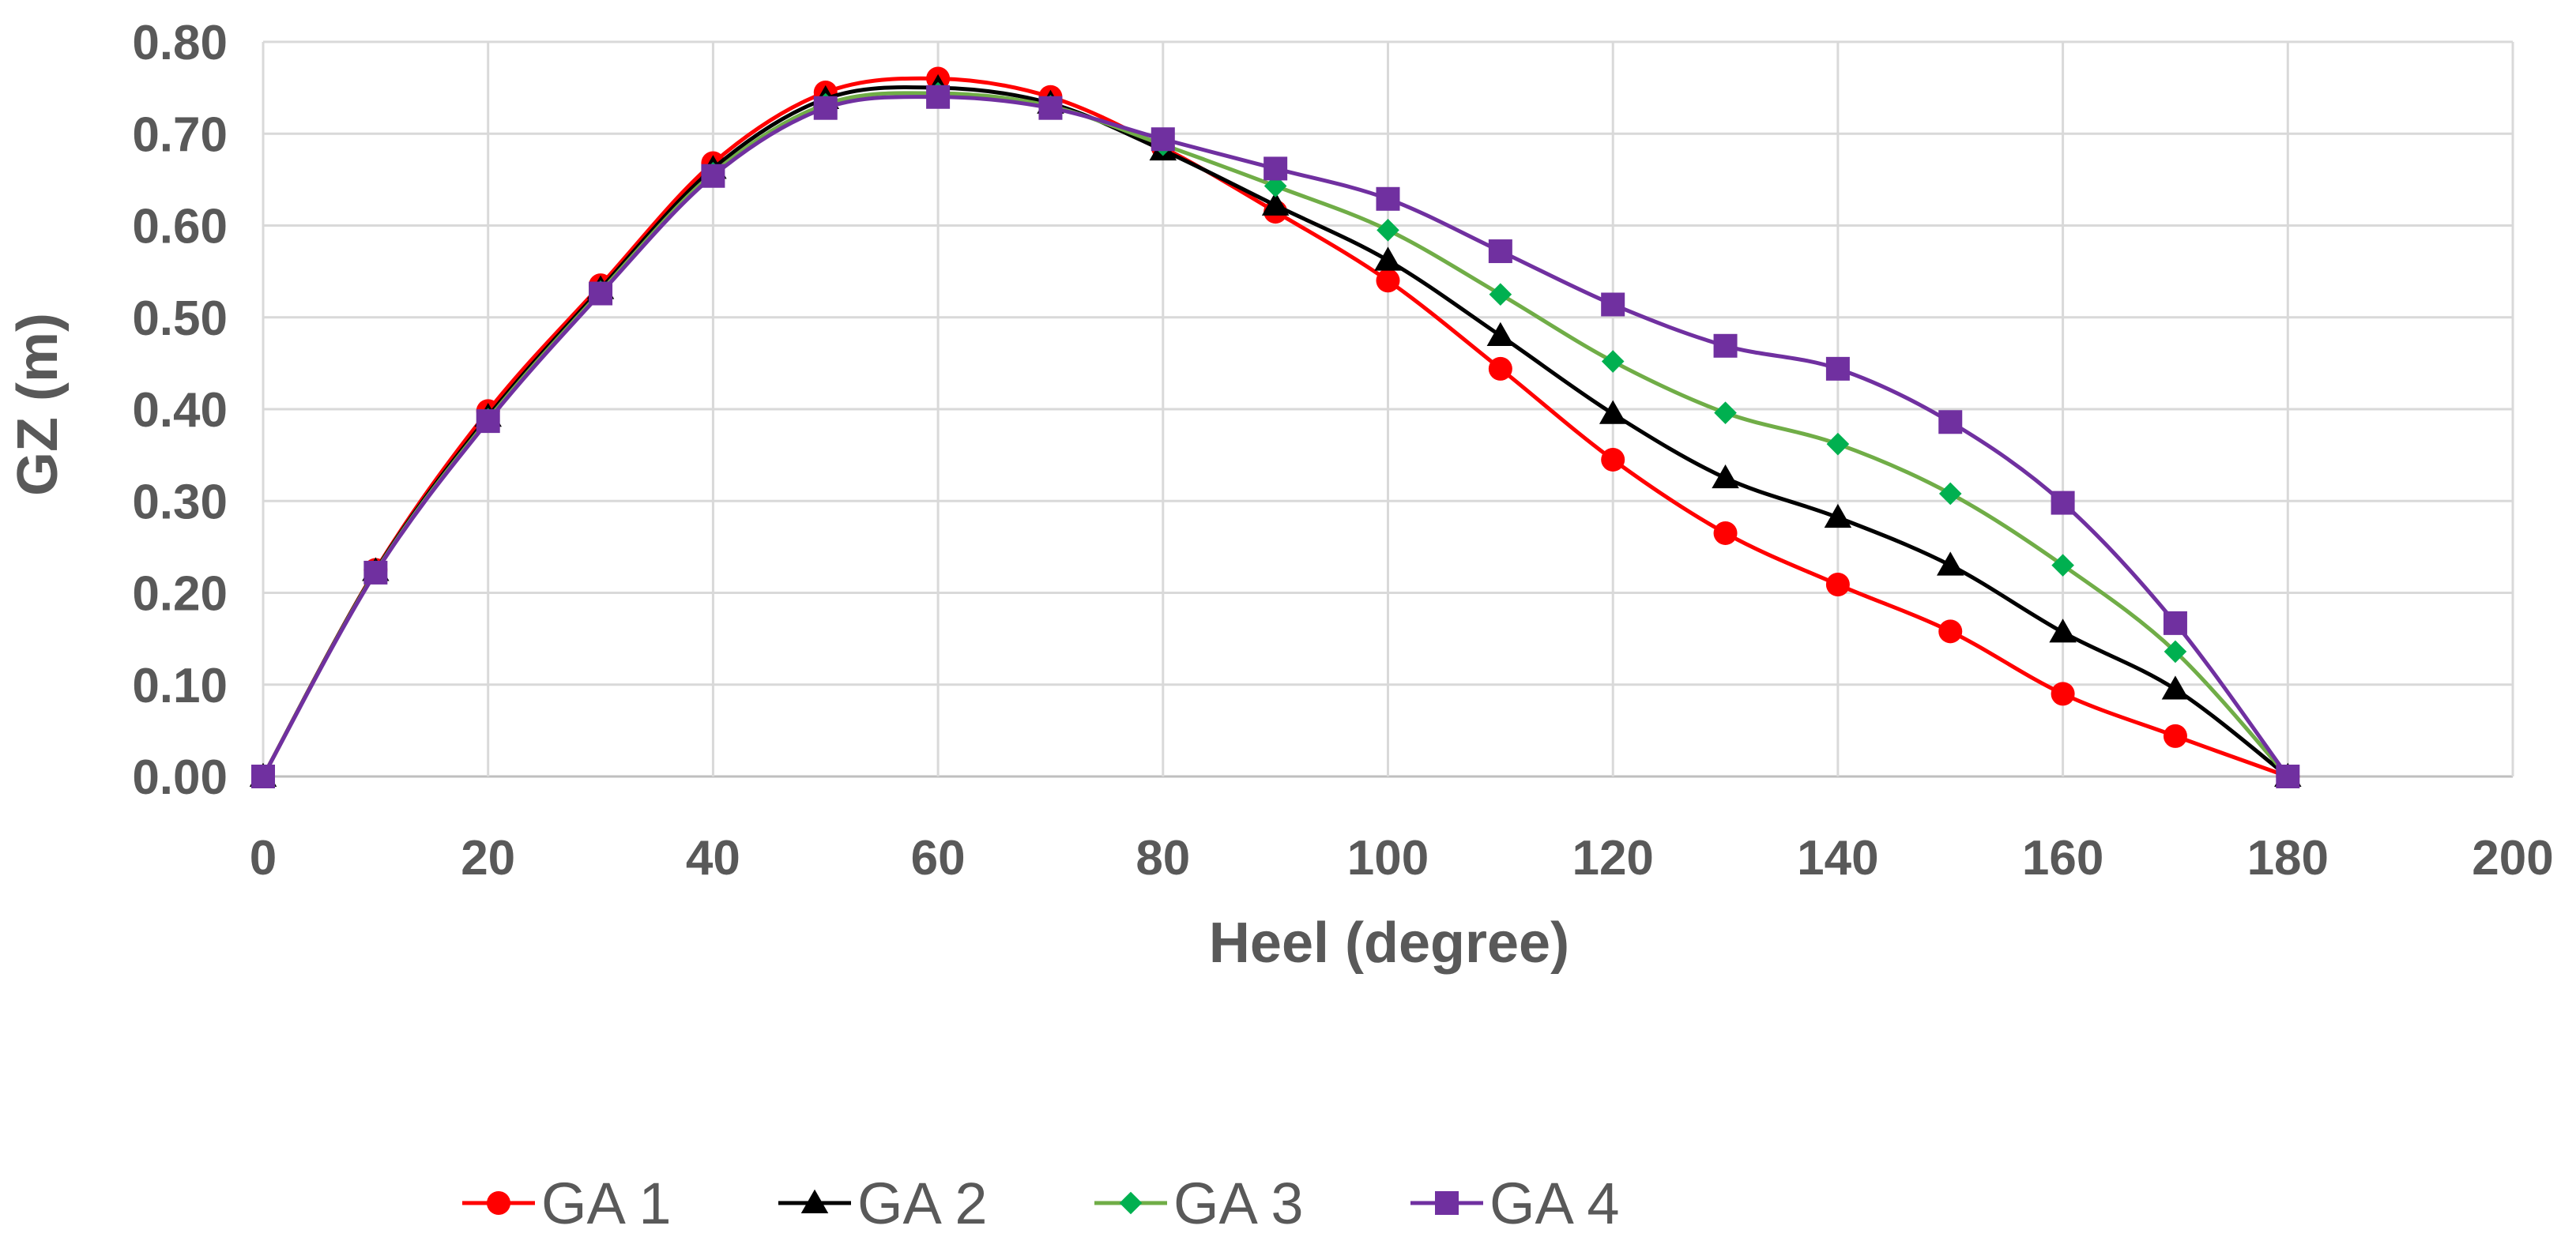 This screenshot has width=2576, height=1252. What do you see at coordinates (180, 502) in the screenshot?
I see `y-tick-label: 0.30` at bounding box center [180, 502].